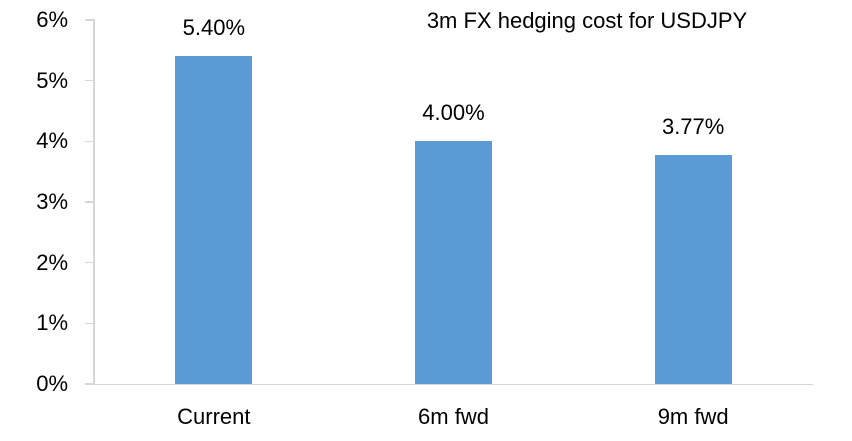 This screenshot has height=441, width=852. I want to click on x-axis-category-label-current: Current, so click(214, 416).